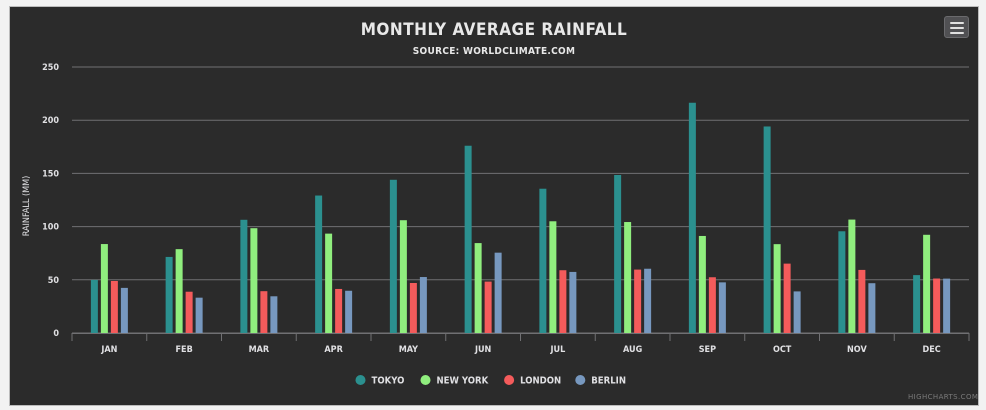  Describe the element at coordinates (540, 381) in the screenshot. I see `legend-label: LONDON` at that location.